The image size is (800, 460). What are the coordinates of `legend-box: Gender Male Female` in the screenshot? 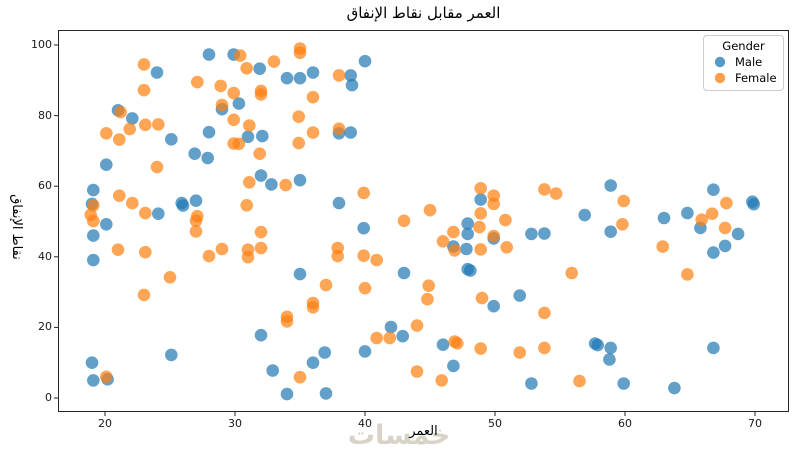 It's located at (743, 63).